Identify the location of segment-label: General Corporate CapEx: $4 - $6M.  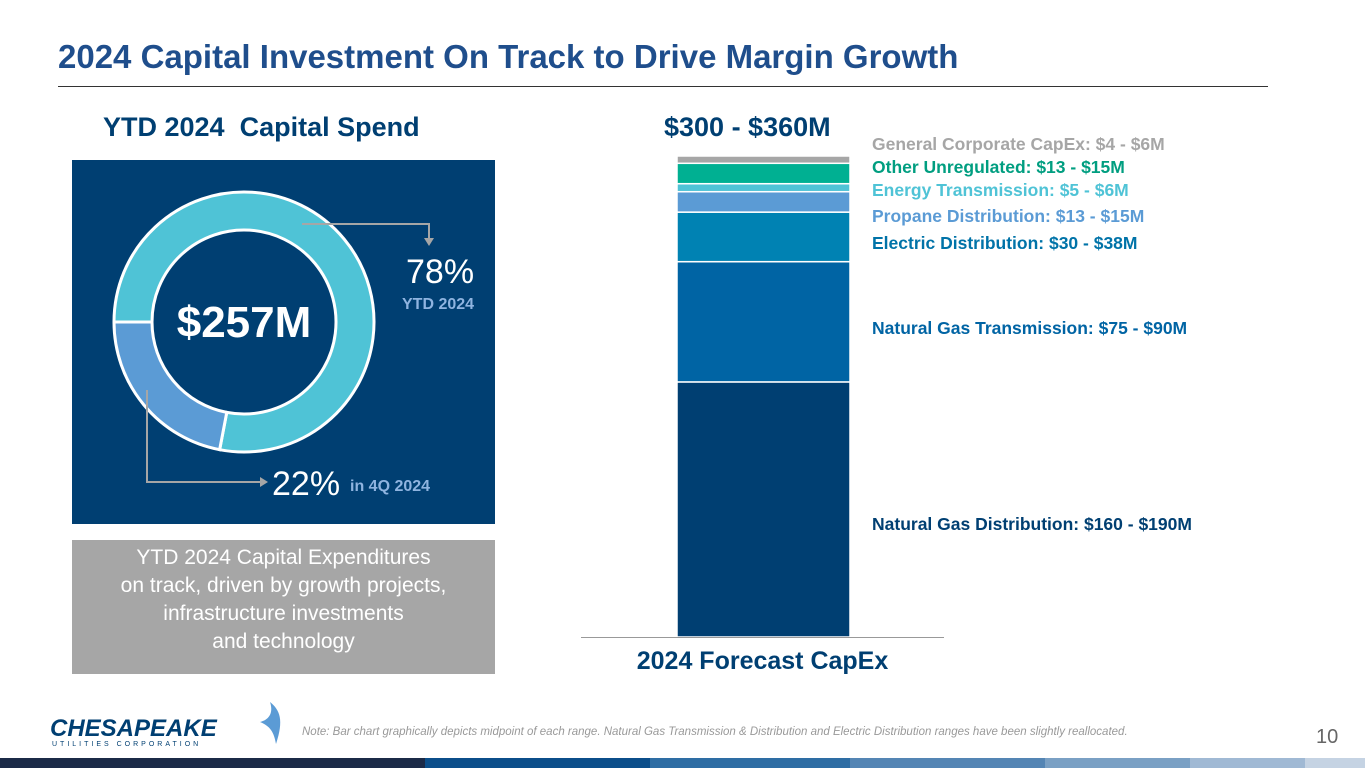
(1018, 144).